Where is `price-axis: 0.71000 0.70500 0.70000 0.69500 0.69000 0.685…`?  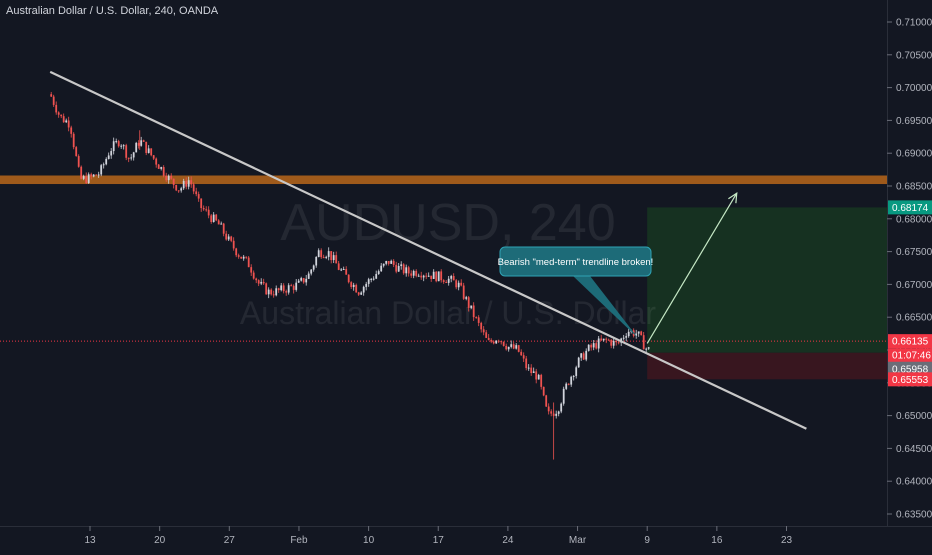 price-axis: 0.71000 0.70500 0.70000 0.69500 0.69000 0.685… is located at coordinates (909, 263).